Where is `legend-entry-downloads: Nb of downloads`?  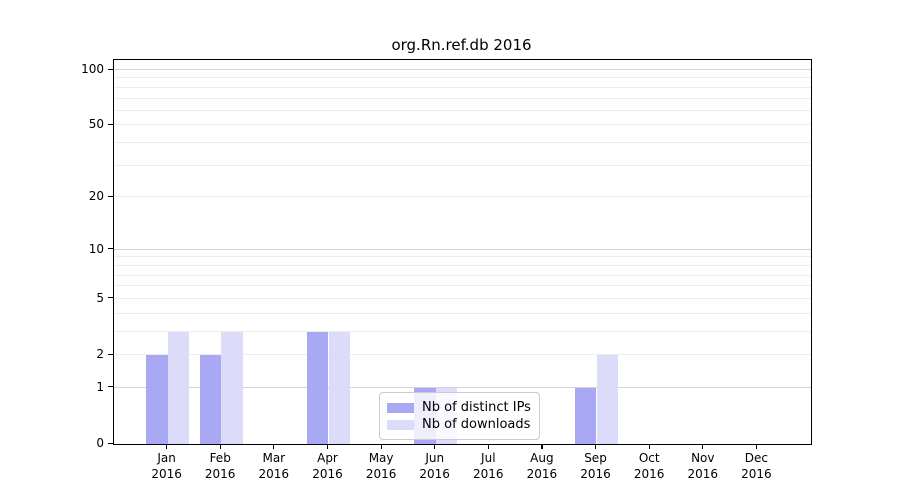 legend-entry-downloads: Nb of downloads is located at coordinates (459, 424).